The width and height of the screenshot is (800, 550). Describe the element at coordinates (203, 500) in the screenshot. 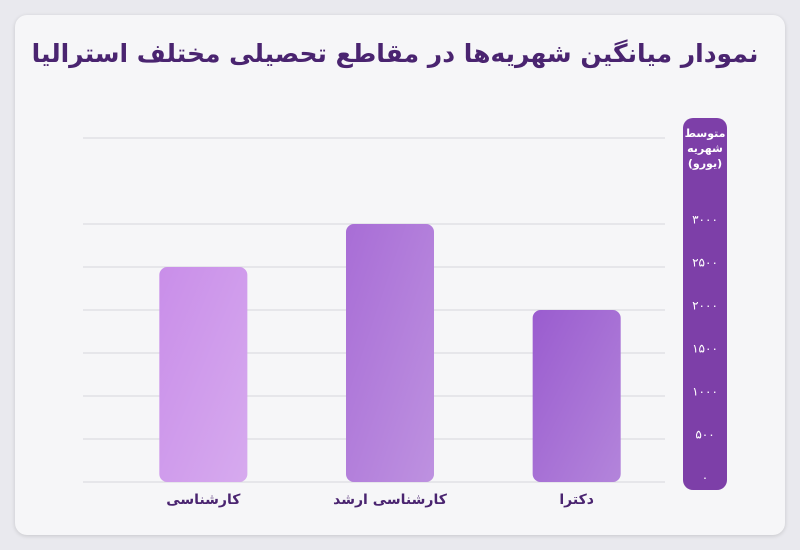

I see `x-tick-label: کارشناسی` at that location.